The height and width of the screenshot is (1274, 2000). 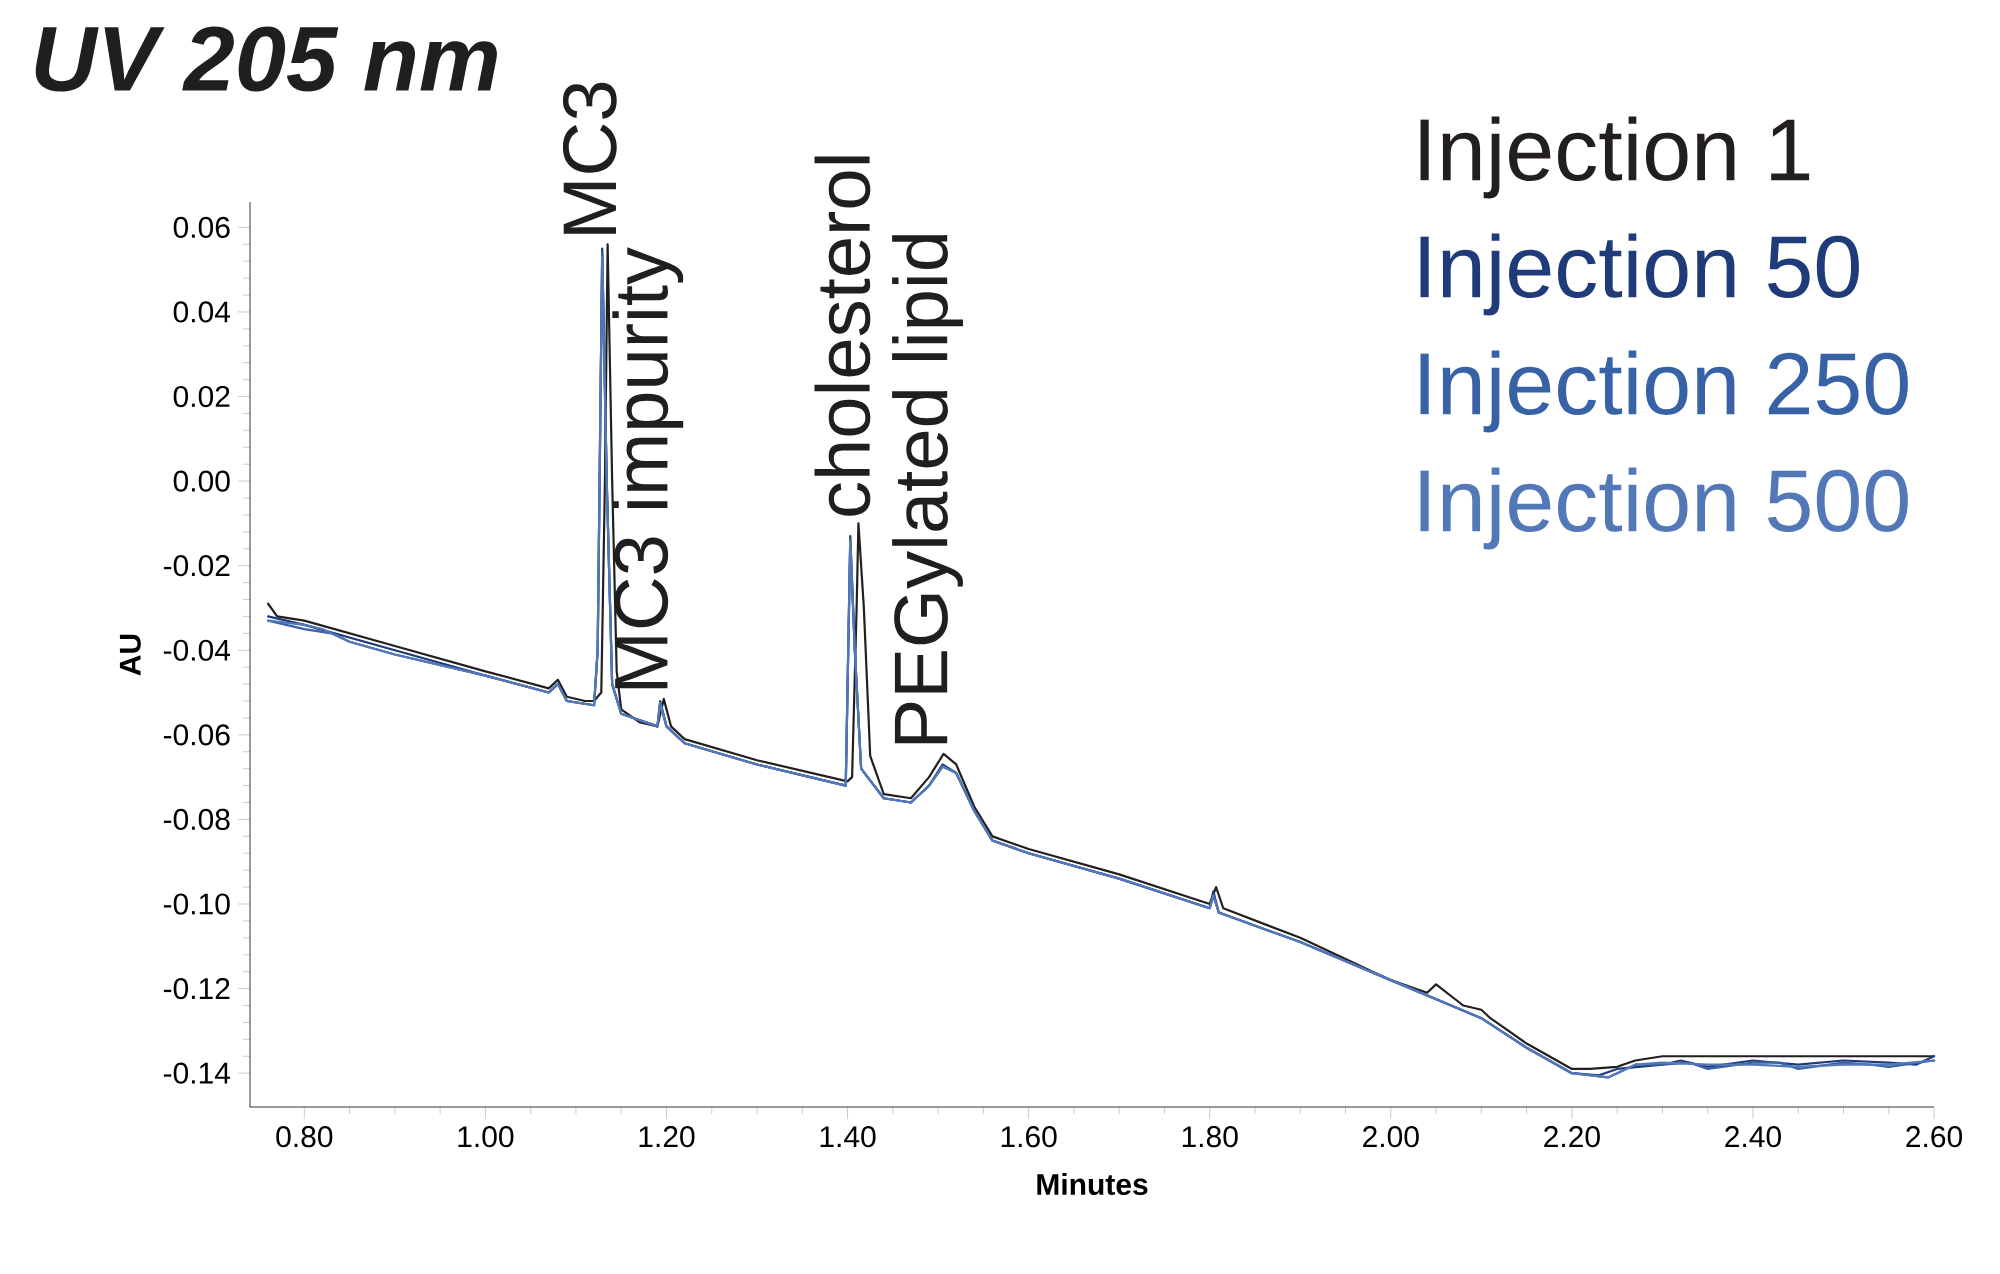 I want to click on x-tick-label: 1.60, so click(x=1029, y=1137).